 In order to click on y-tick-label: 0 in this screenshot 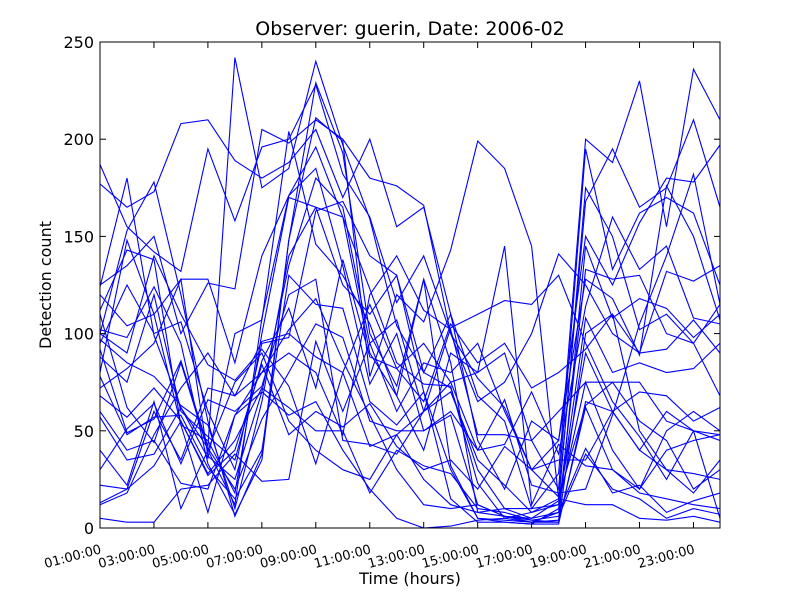, I will do `click(89, 528)`.